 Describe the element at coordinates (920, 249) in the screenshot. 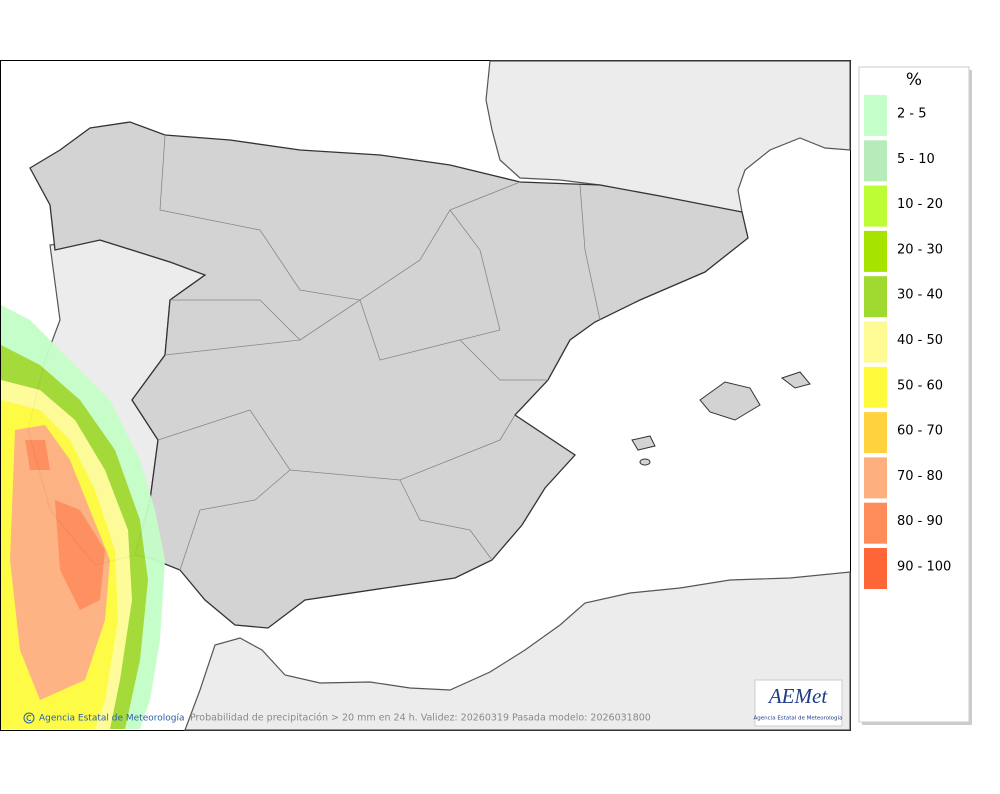

I see `legend-label: 20 - 30` at that location.